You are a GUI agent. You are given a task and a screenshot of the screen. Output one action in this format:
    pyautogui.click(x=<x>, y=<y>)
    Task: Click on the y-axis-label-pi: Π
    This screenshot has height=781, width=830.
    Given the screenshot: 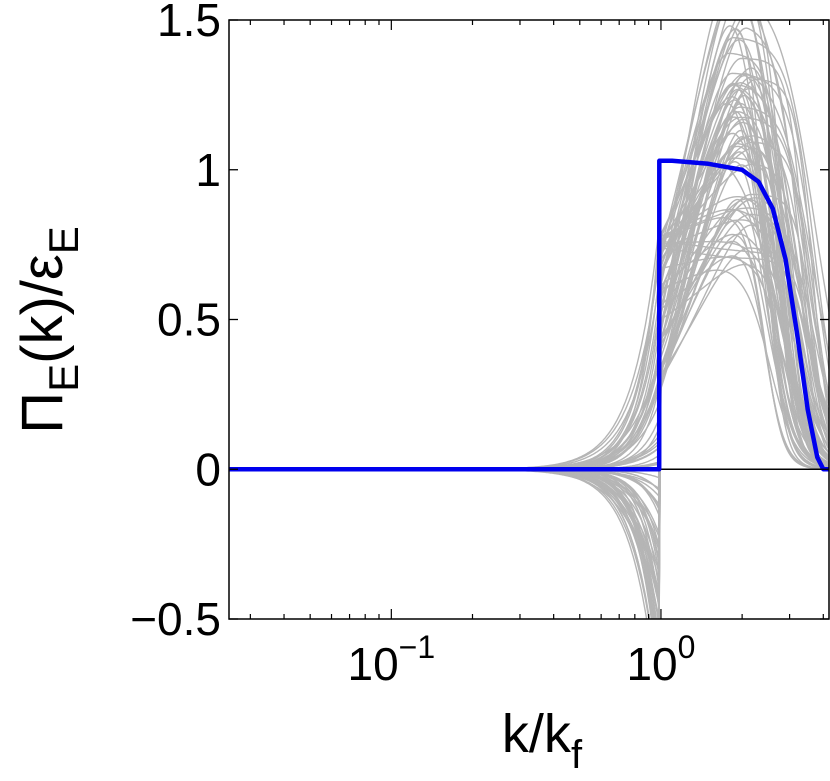 What is the action you would take?
    pyautogui.click(x=42, y=413)
    